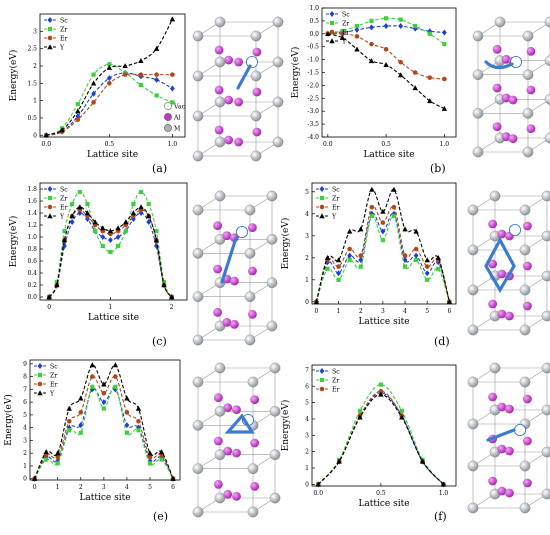 Image resolution: width=550 pixels, height=535 pixels. What do you see at coordinates (307, 236) in the screenshot?
I see `y-tick-label: 3` at bounding box center [307, 236].